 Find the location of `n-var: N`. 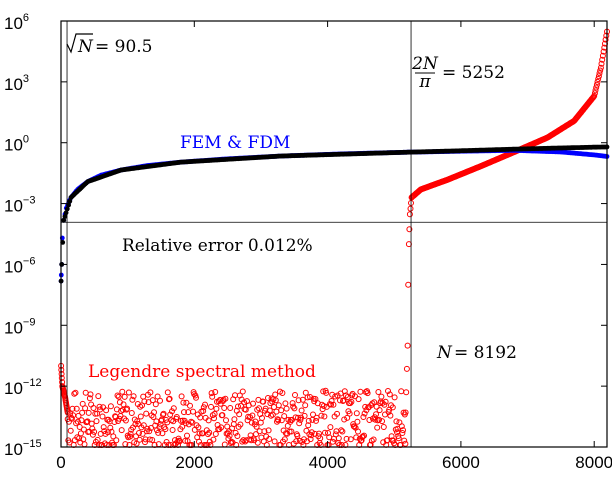

n-var: N is located at coordinates (444, 353).